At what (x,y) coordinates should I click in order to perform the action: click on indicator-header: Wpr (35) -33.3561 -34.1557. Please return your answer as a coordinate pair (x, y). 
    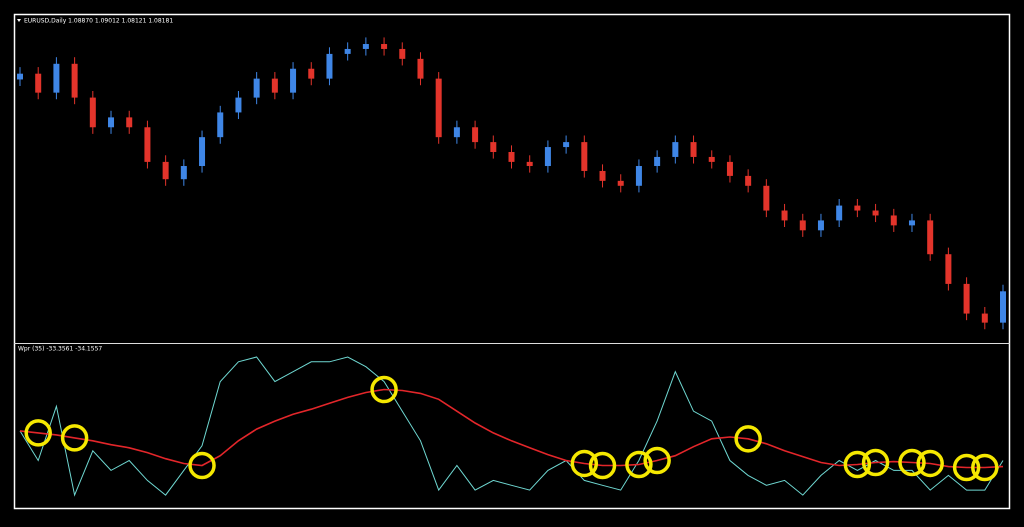
    Looking at the image, I should click on (60, 349).